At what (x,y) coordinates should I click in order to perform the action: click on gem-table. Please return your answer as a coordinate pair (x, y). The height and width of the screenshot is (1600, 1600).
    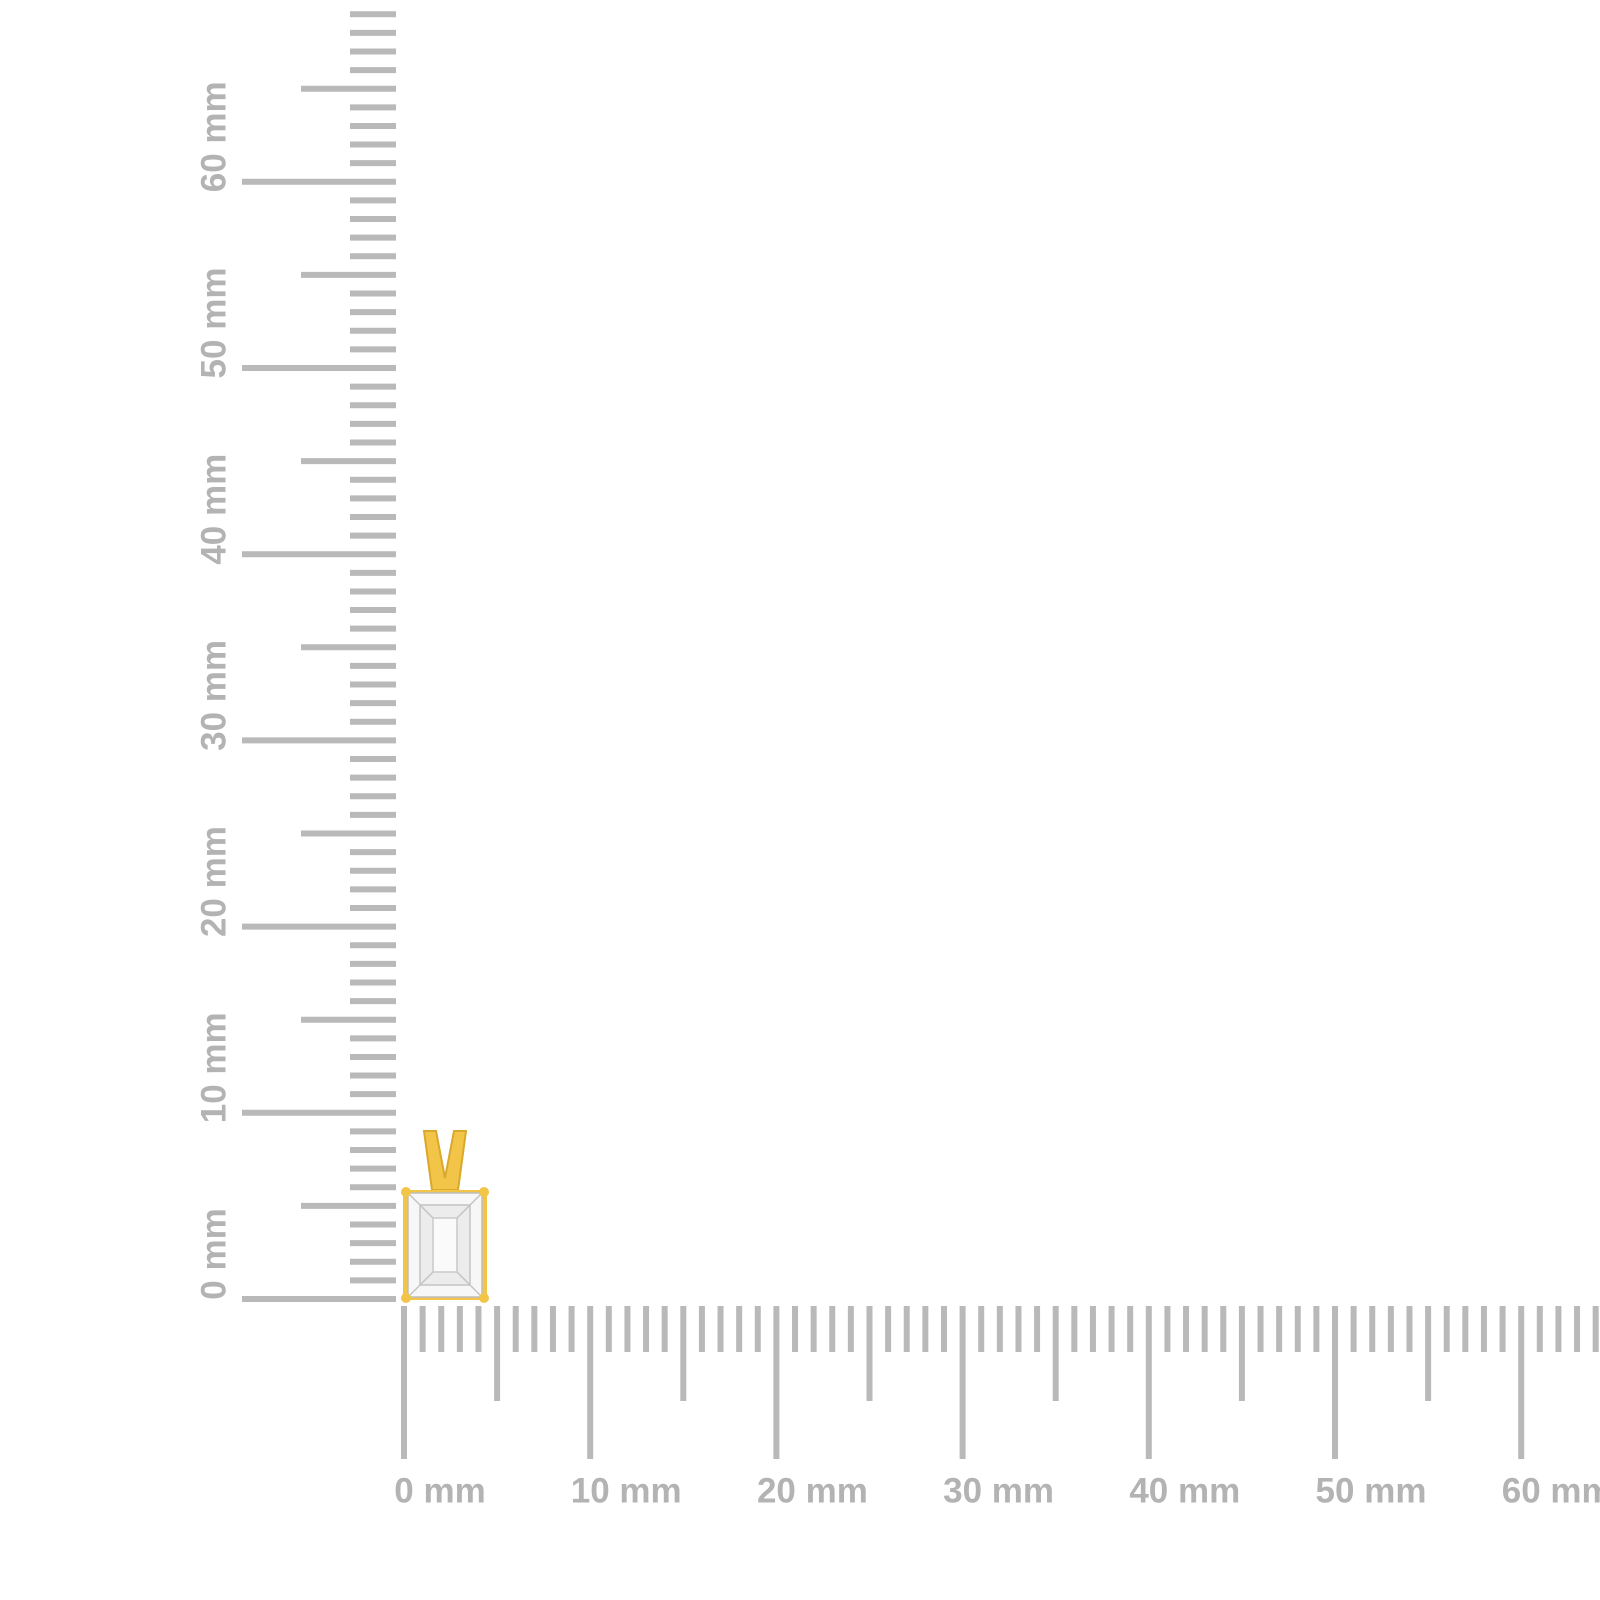
    Looking at the image, I should click on (445, 1245).